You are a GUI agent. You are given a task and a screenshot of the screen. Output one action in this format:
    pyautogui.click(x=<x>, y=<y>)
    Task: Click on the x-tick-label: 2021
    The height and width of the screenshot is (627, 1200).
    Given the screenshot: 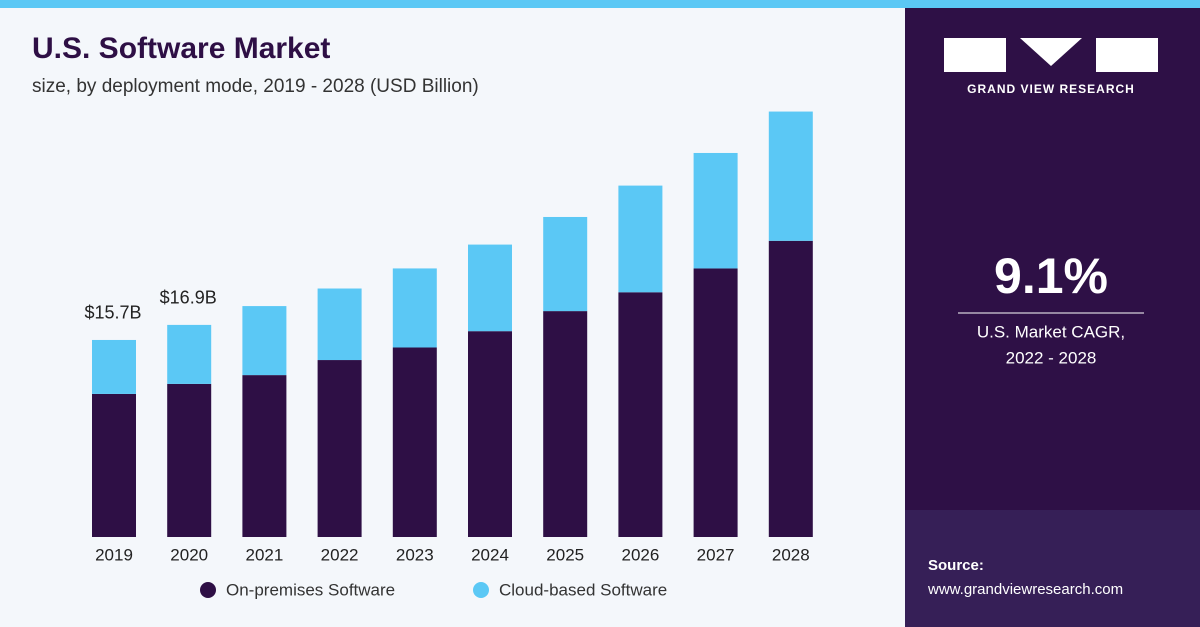 What is the action you would take?
    pyautogui.click(x=264, y=554)
    